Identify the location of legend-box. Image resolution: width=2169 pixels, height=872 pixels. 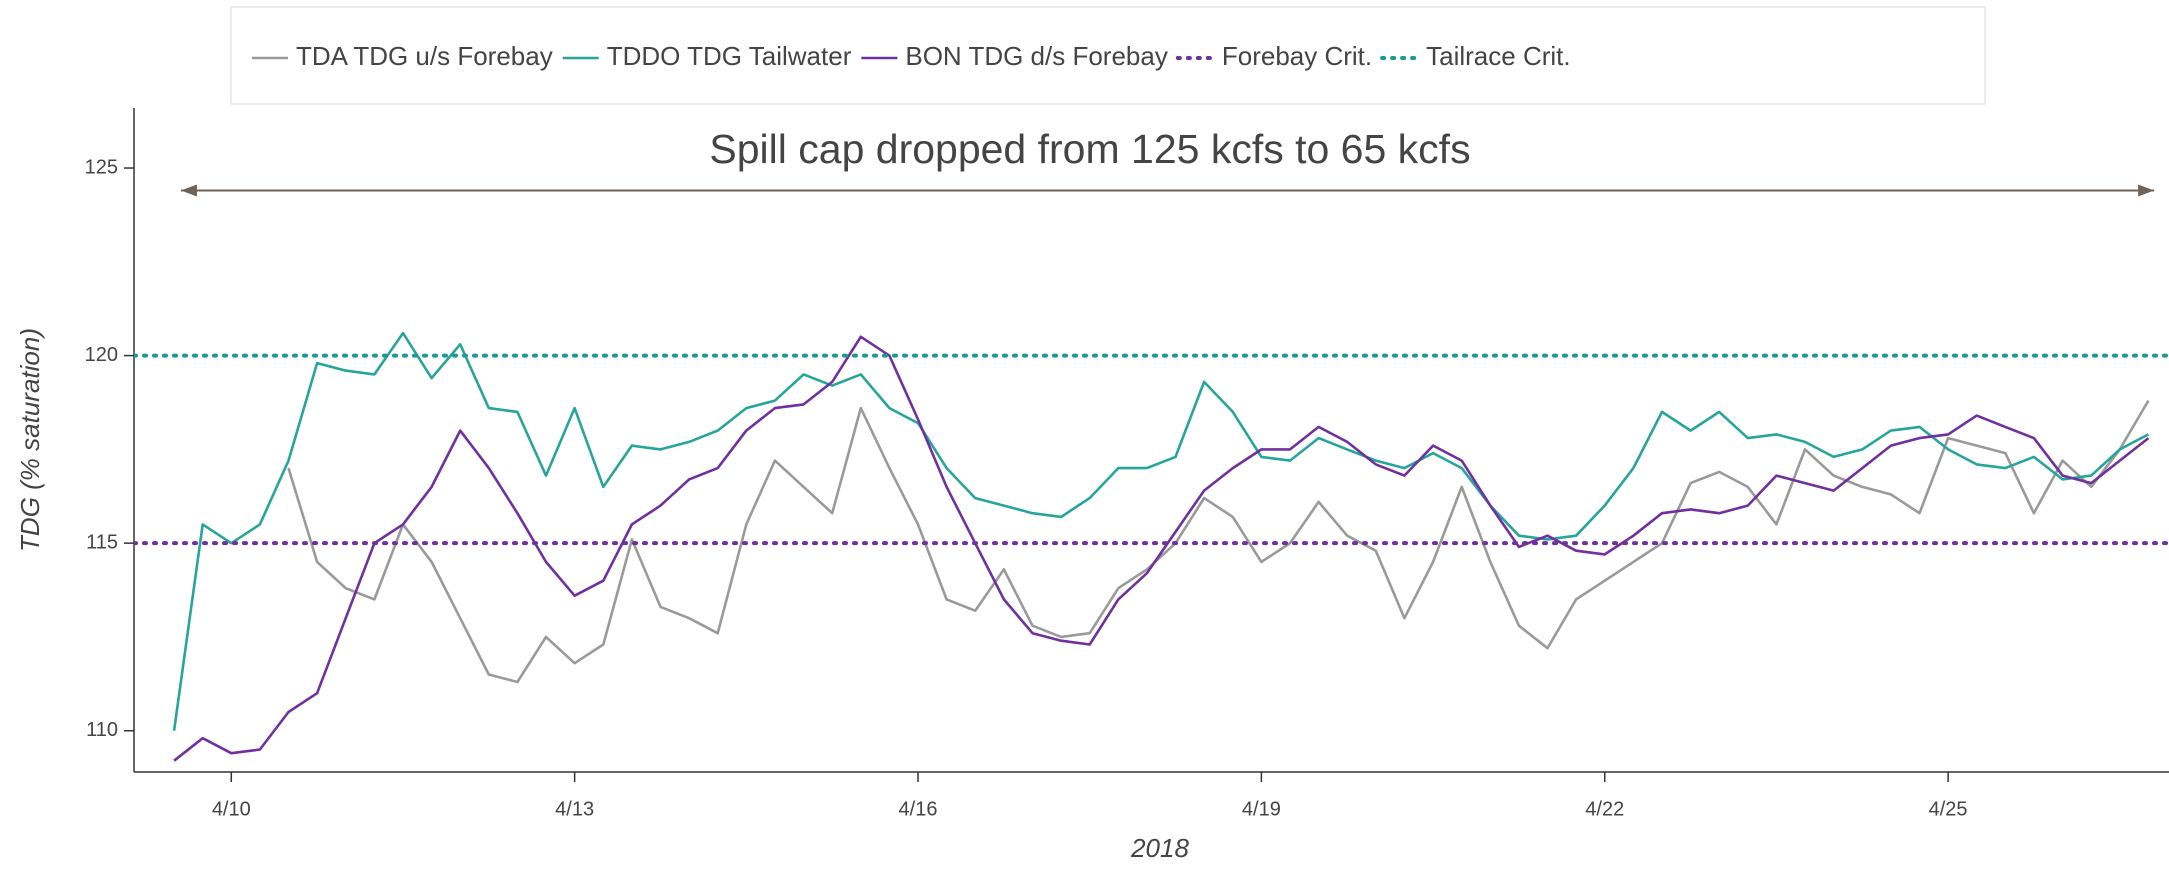
(1108, 55).